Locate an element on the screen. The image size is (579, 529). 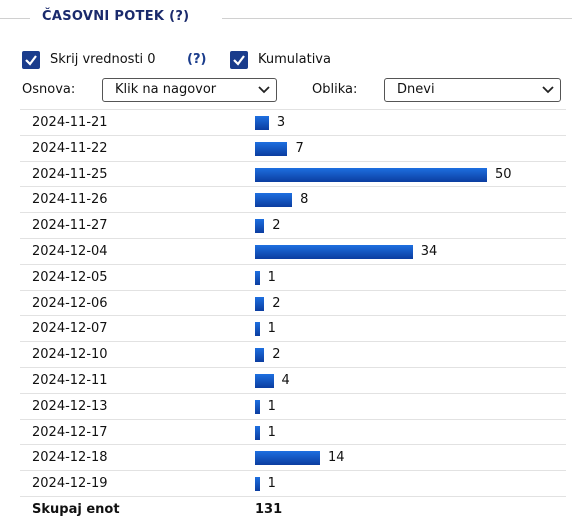
total-label: Skupaj enot is located at coordinates (76, 509).